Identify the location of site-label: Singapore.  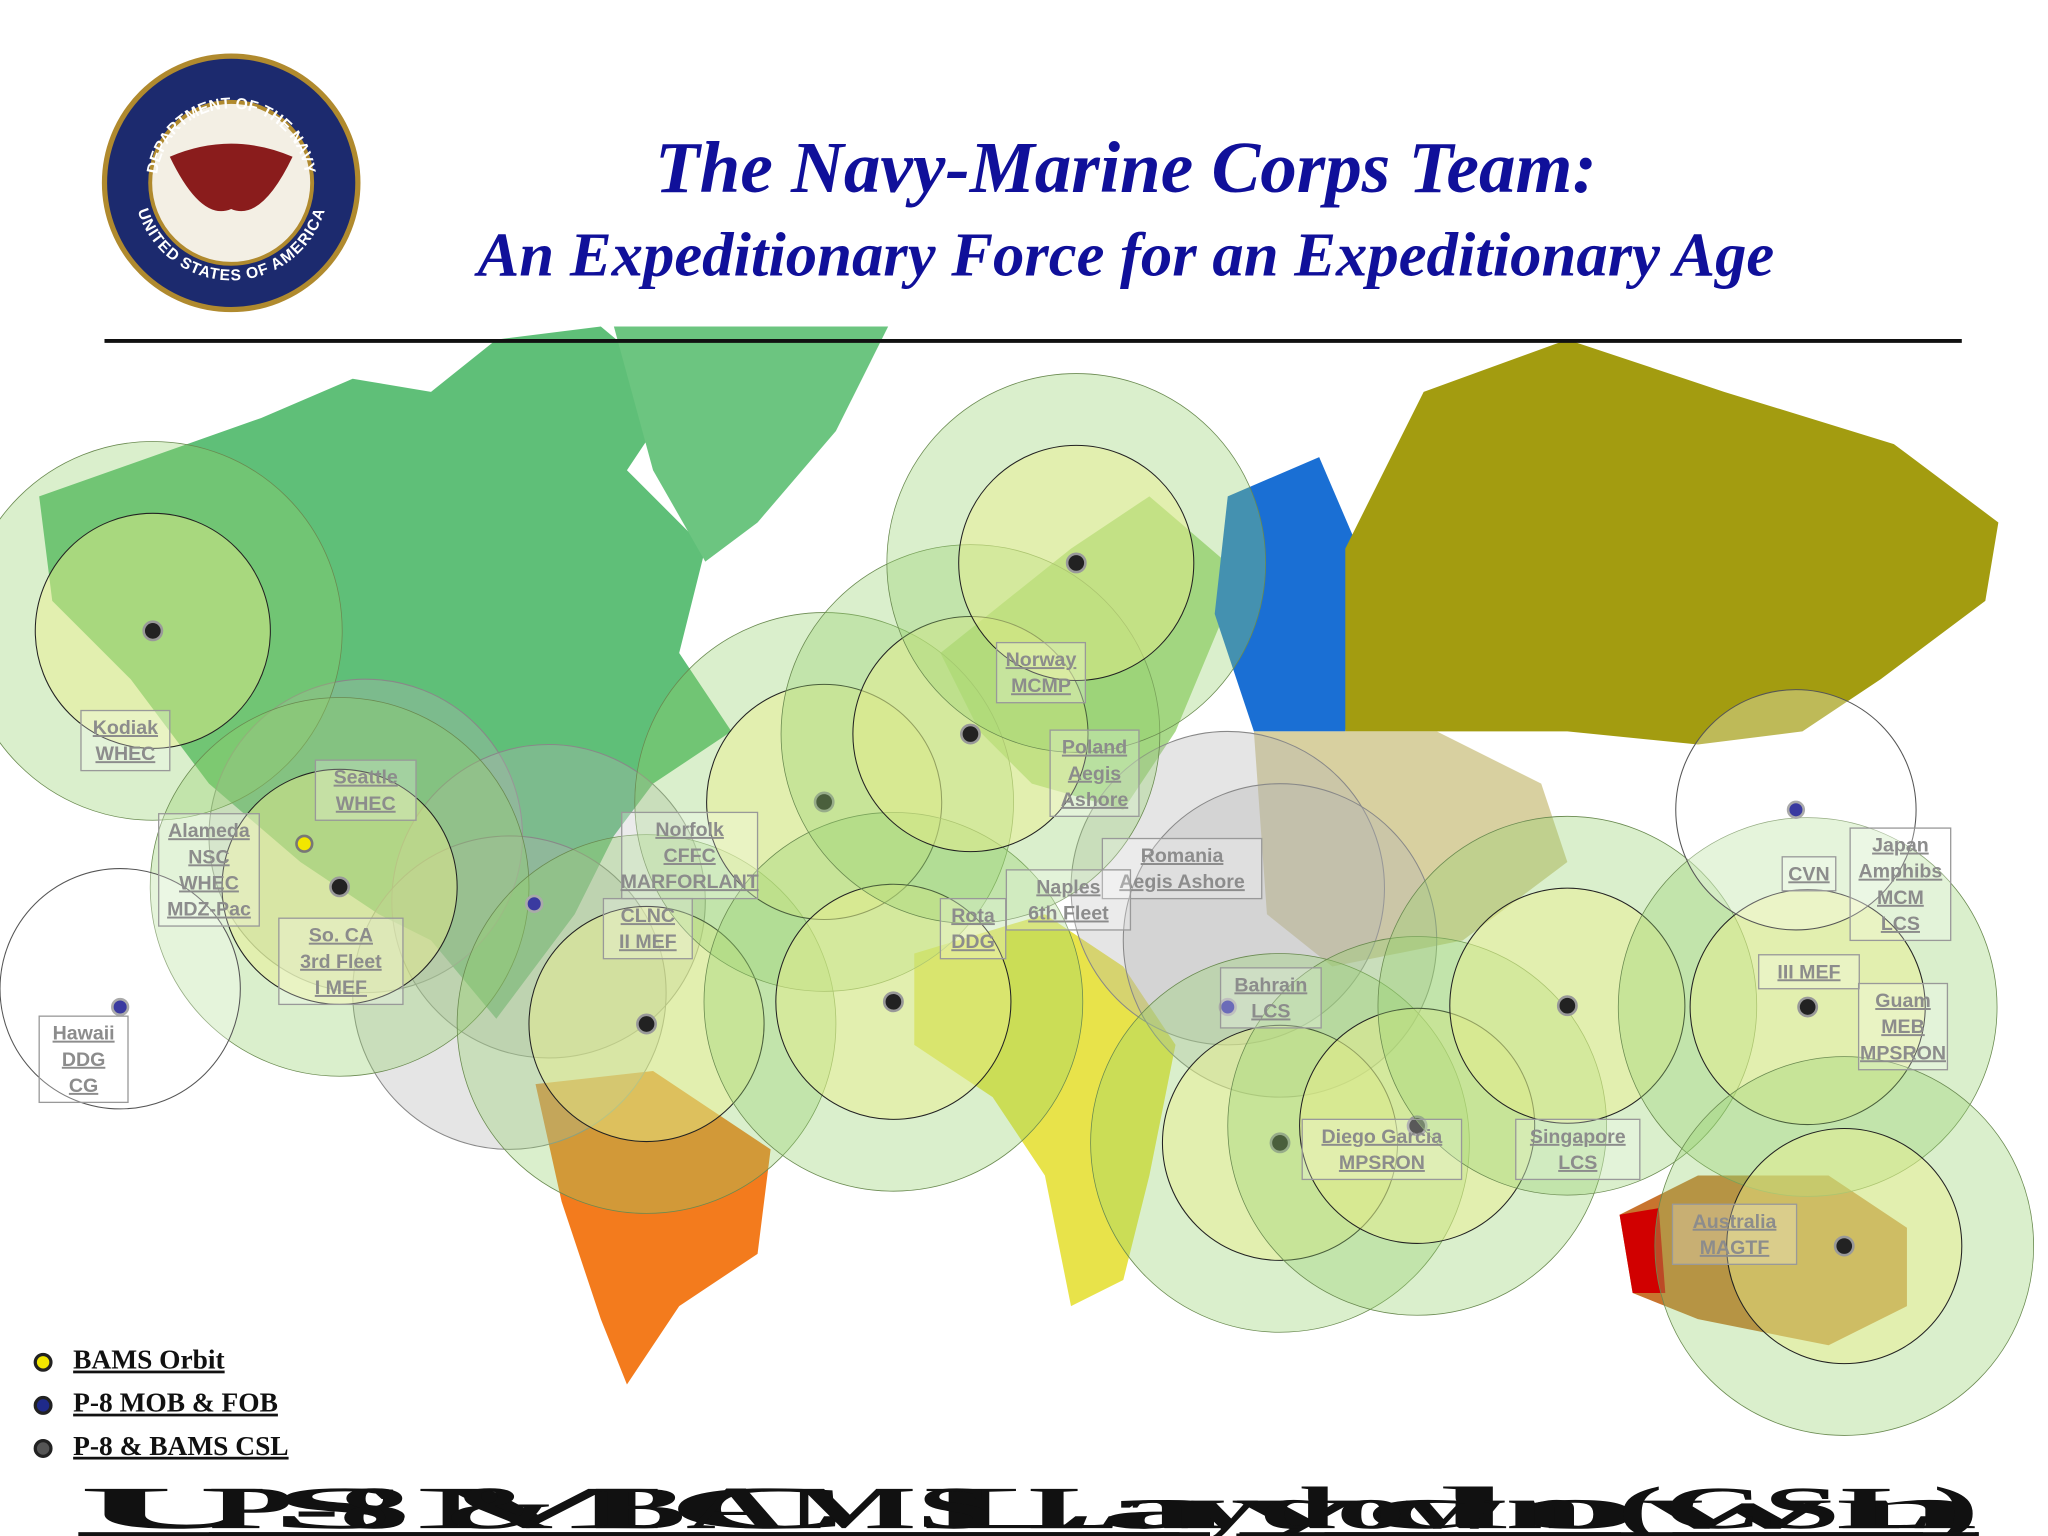
(1578, 1137).